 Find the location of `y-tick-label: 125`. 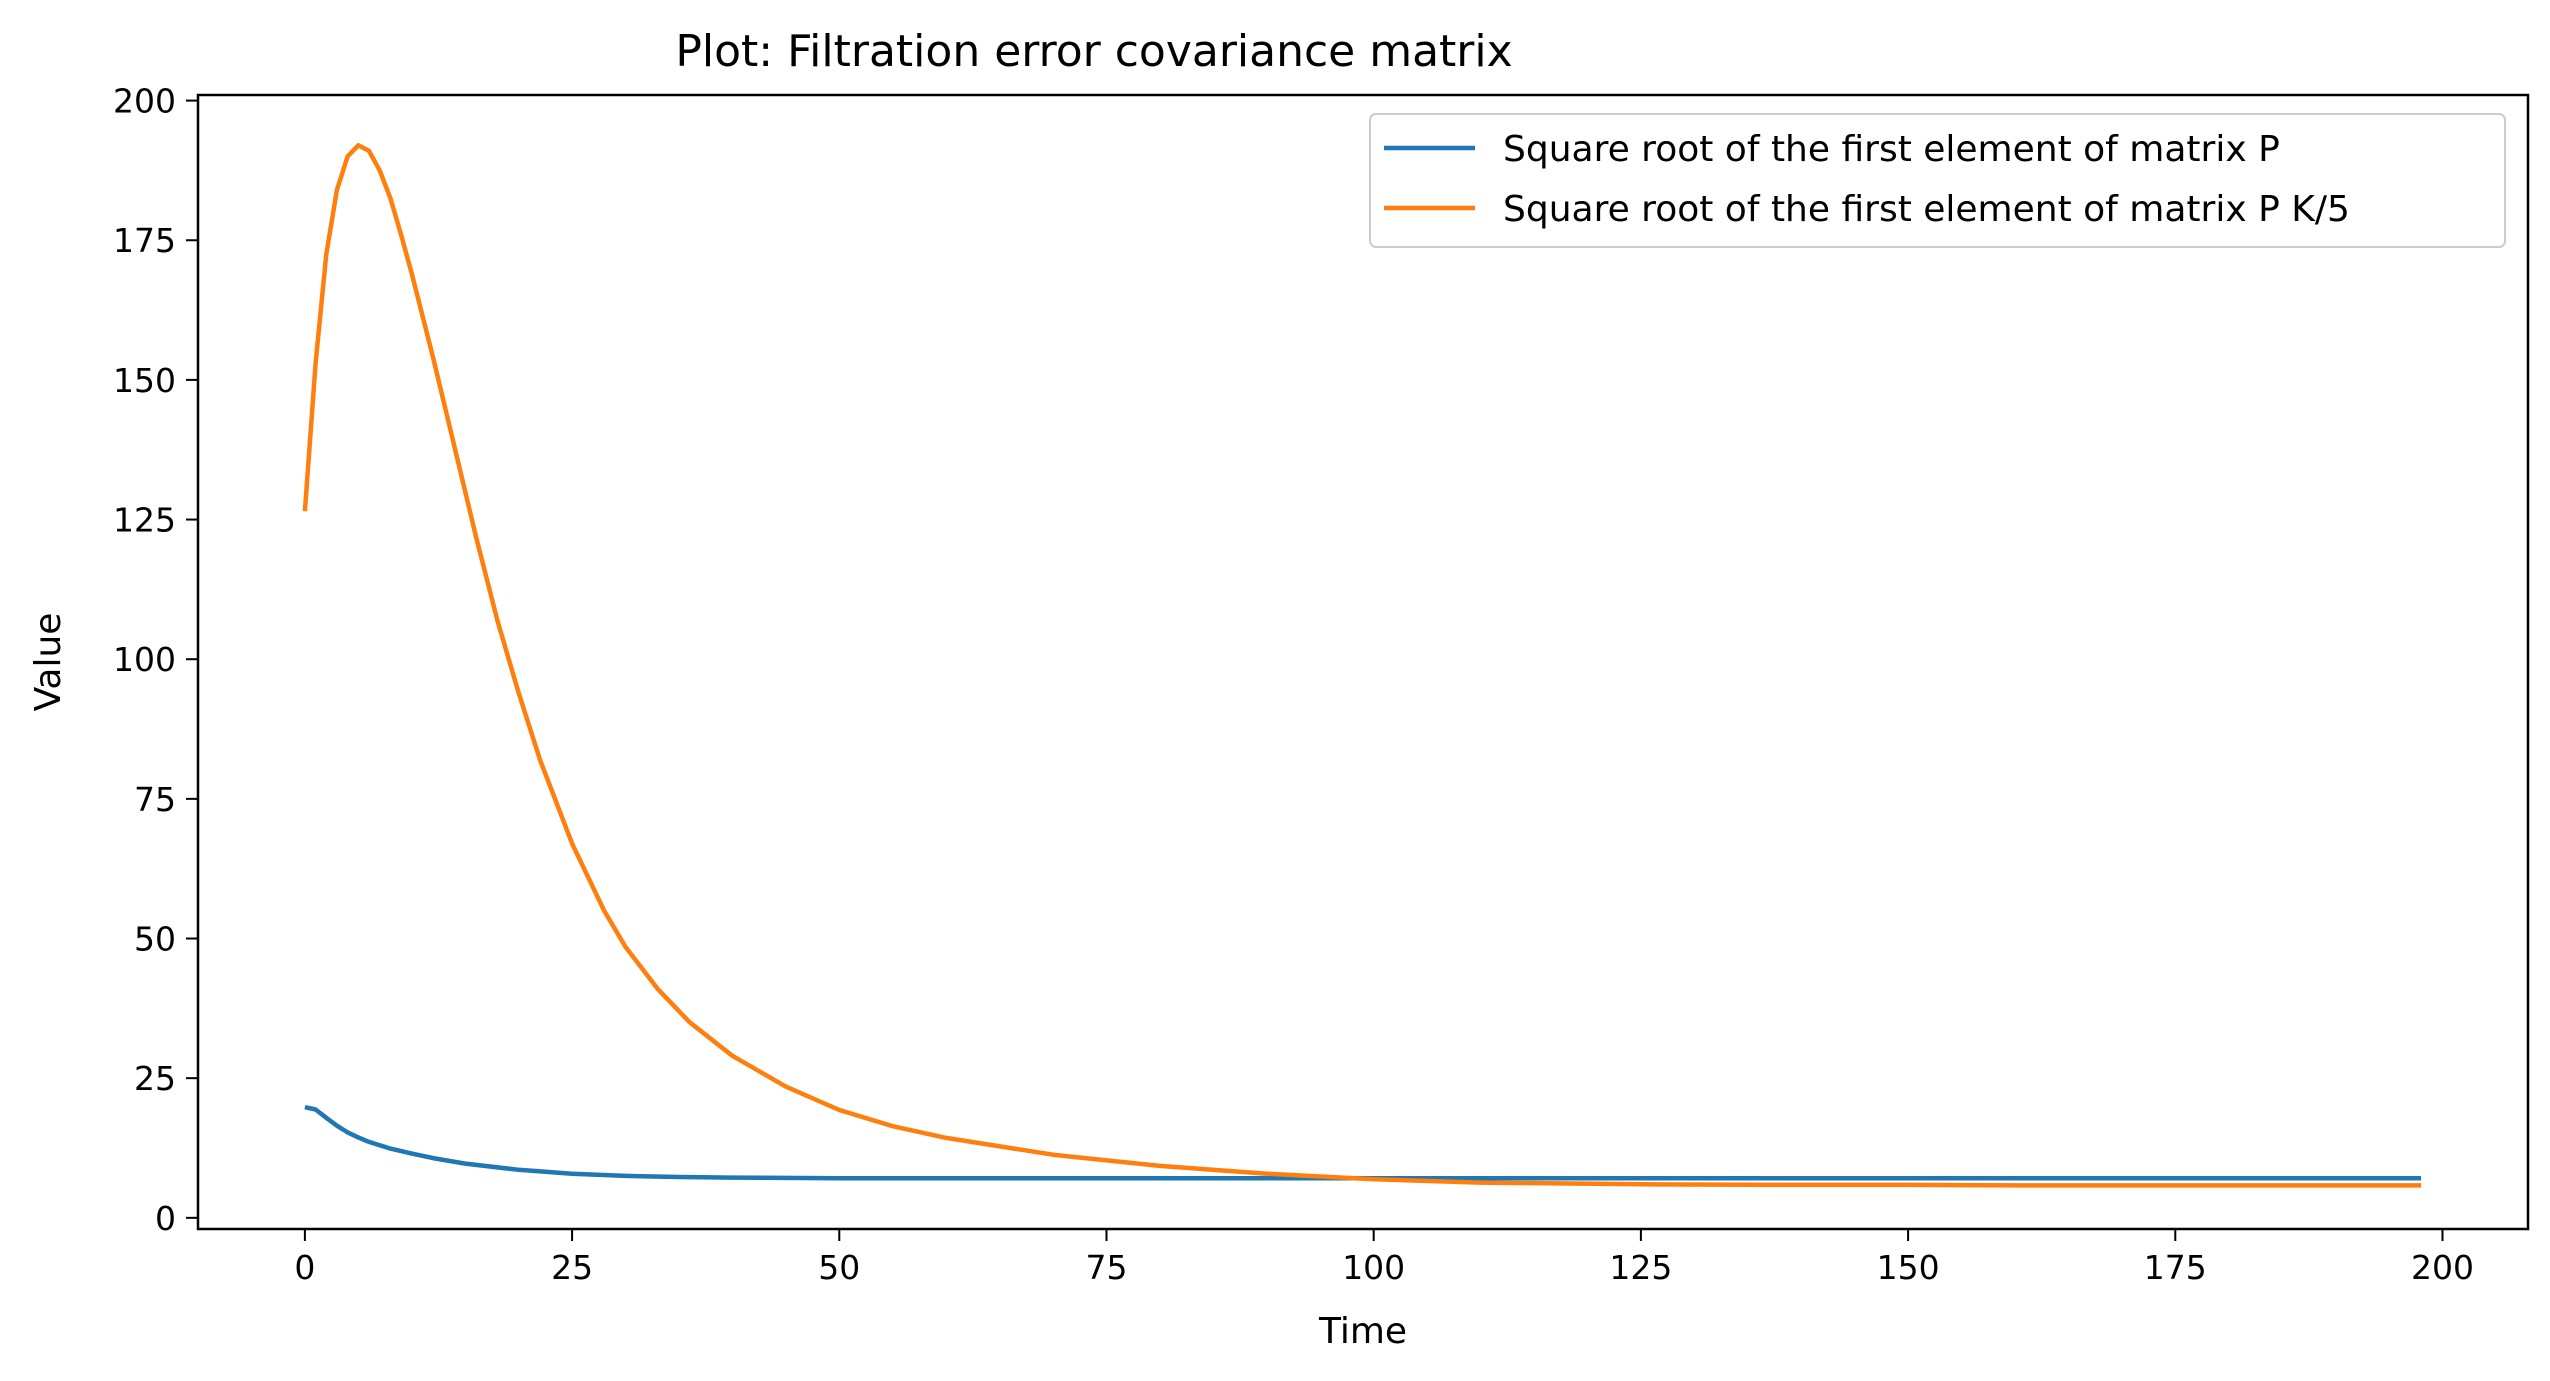

y-tick-label: 125 is located at coordinates (144, 520).